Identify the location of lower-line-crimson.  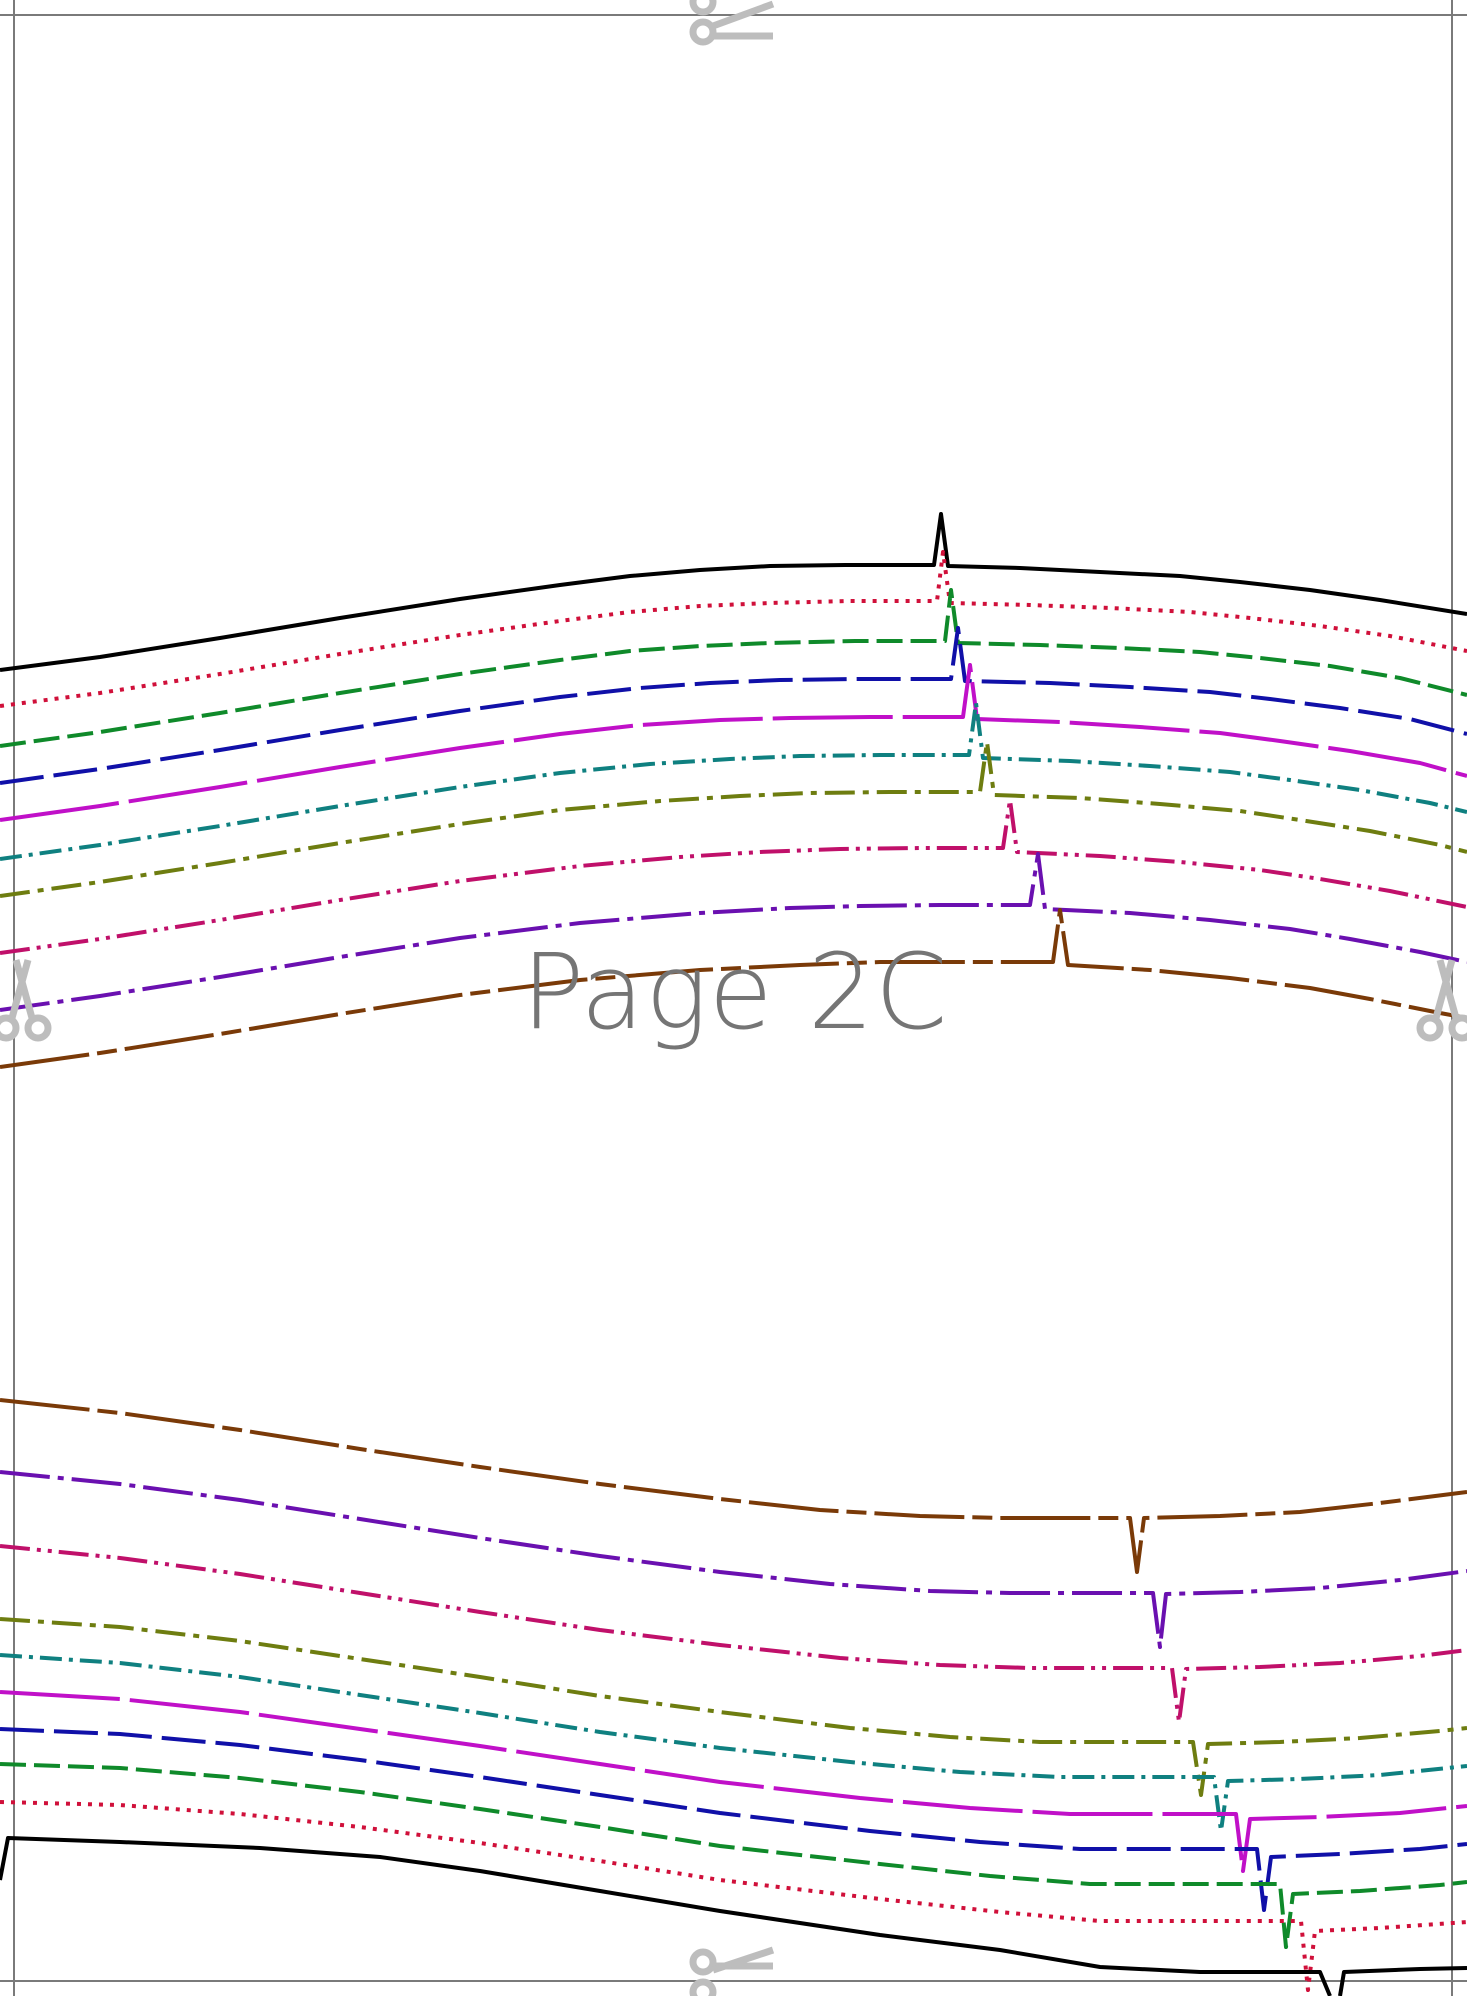
(733, 1634).